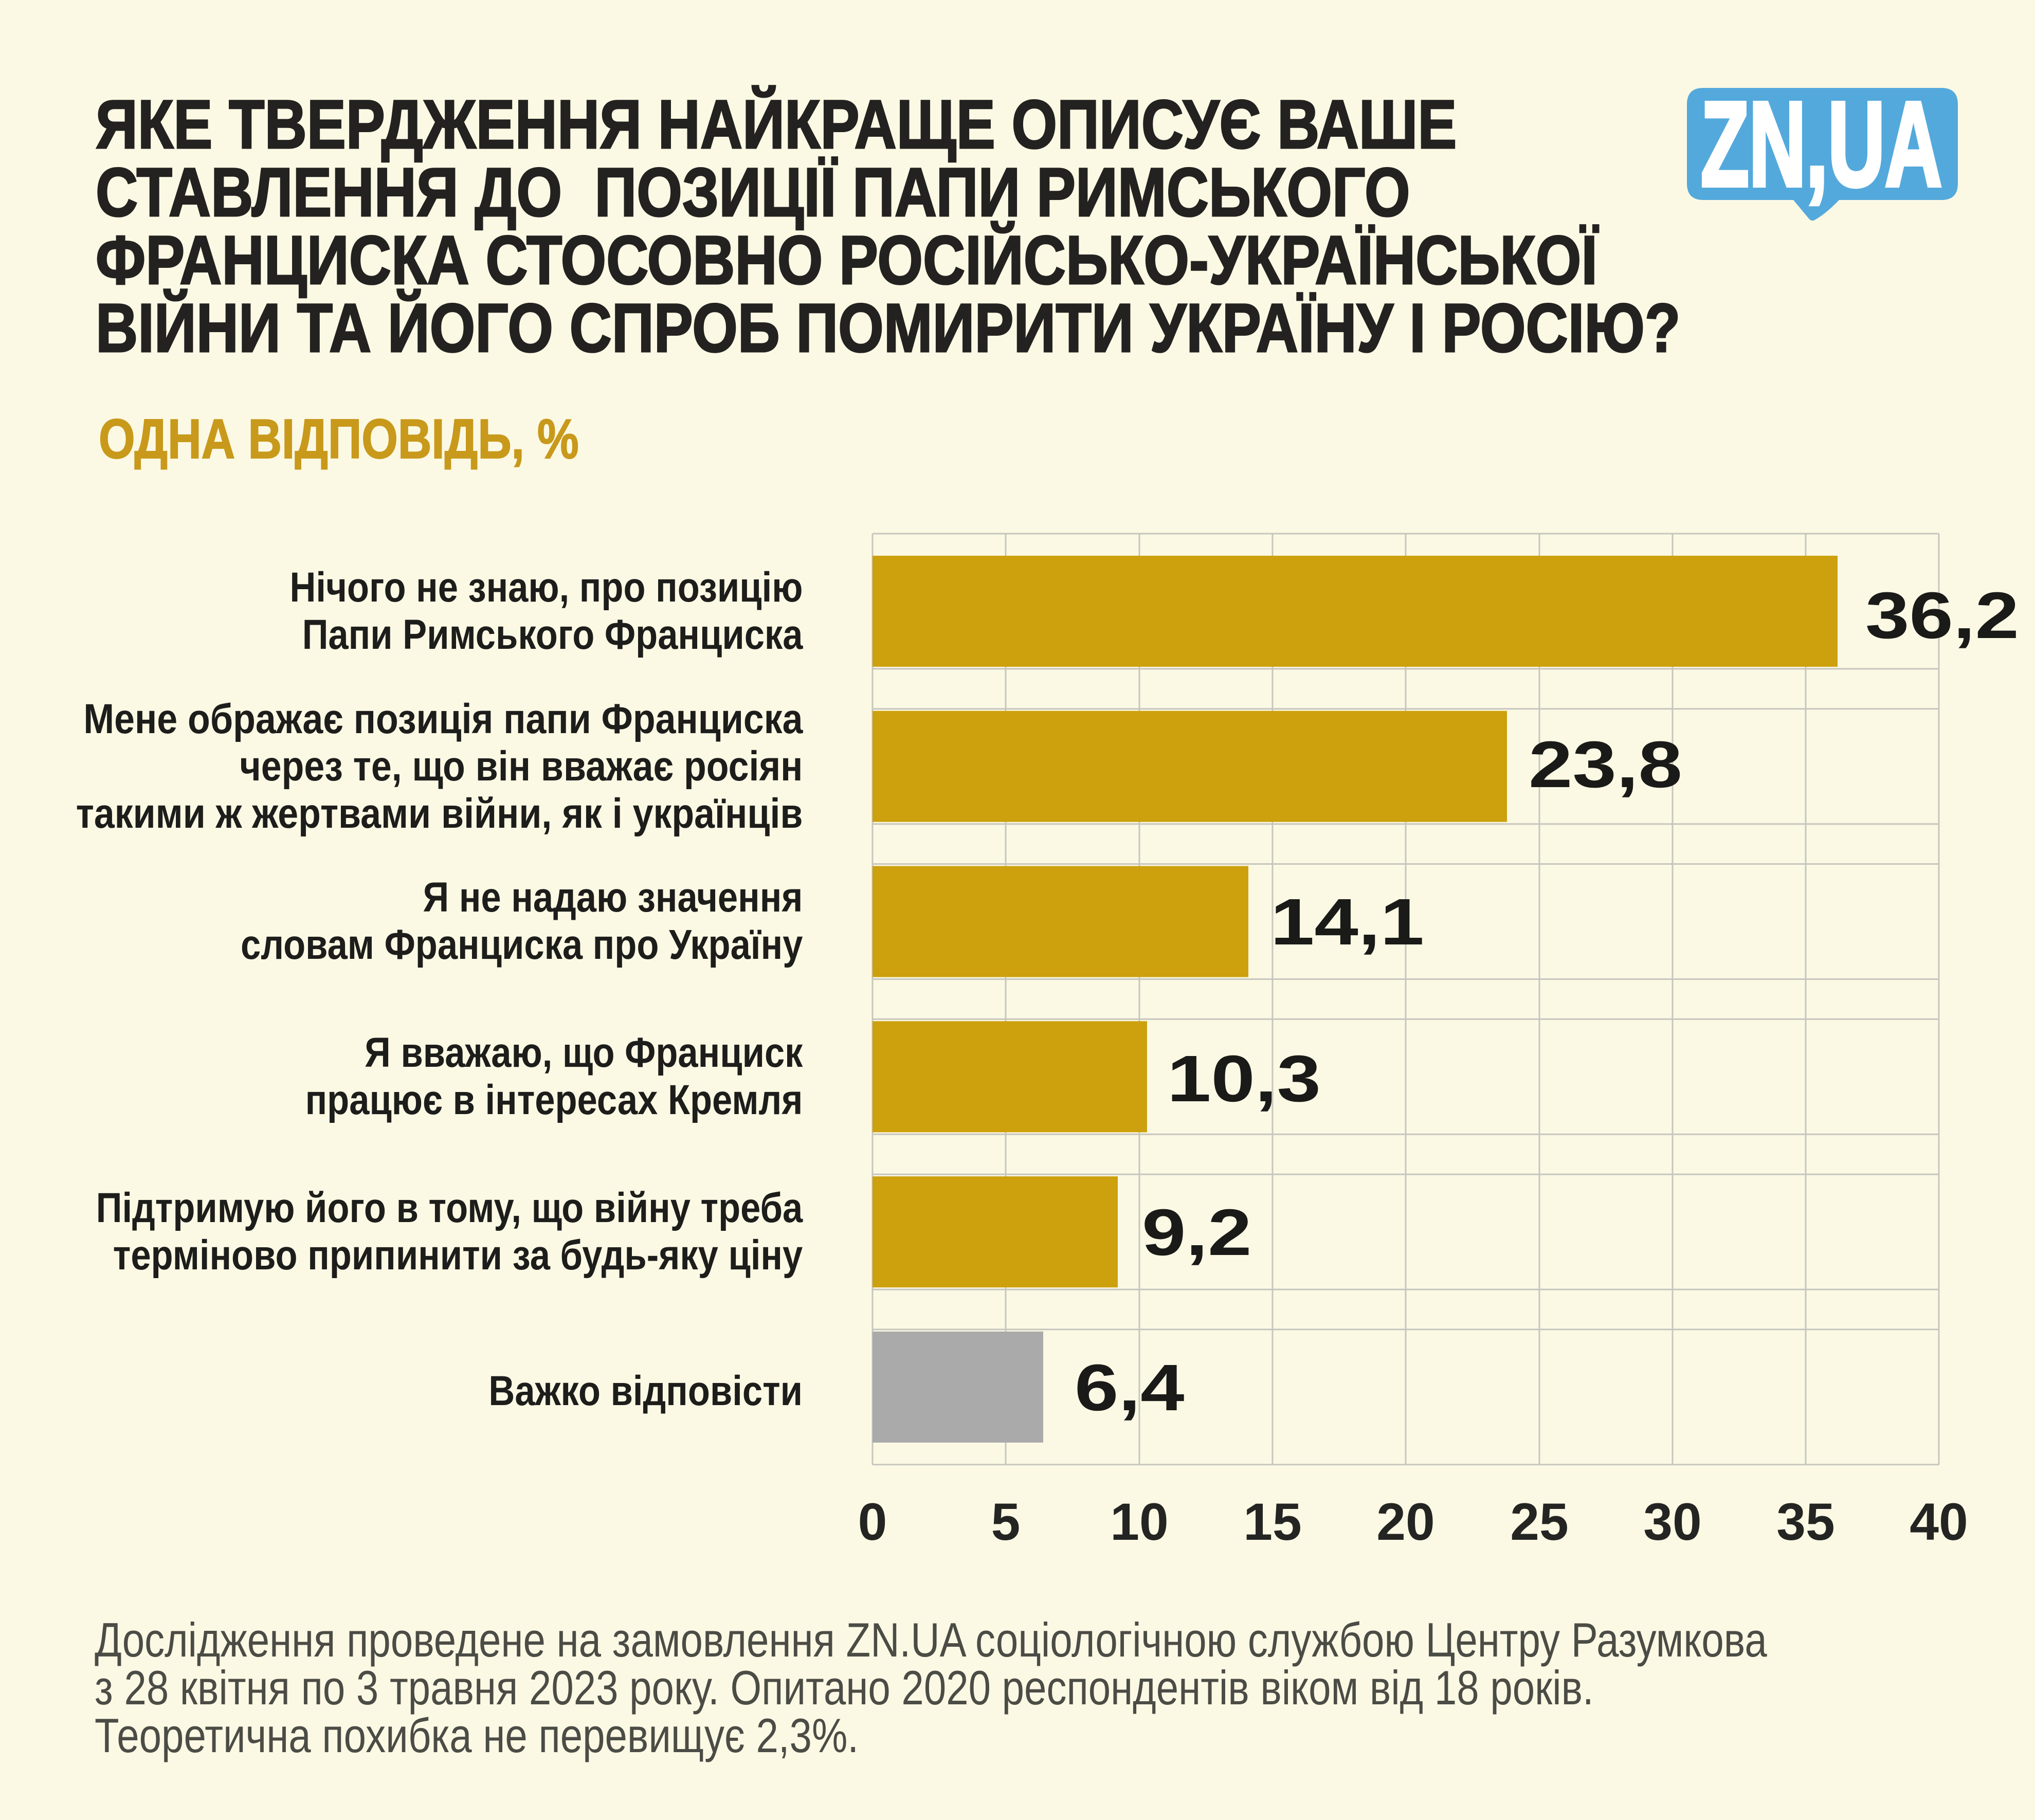 This screenshot has width=2035, height=1820. What do you see at coordinates (1197, 1232) in the screenshot?
I see `svg-text: 9,2` at bounding box center [1197, 1232].